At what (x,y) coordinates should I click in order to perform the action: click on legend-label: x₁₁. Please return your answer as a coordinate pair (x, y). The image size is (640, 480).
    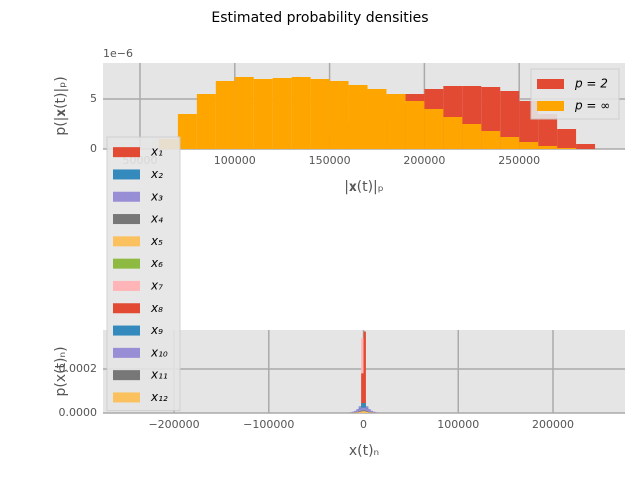
    Looking at the image, I should click on (159, 375).